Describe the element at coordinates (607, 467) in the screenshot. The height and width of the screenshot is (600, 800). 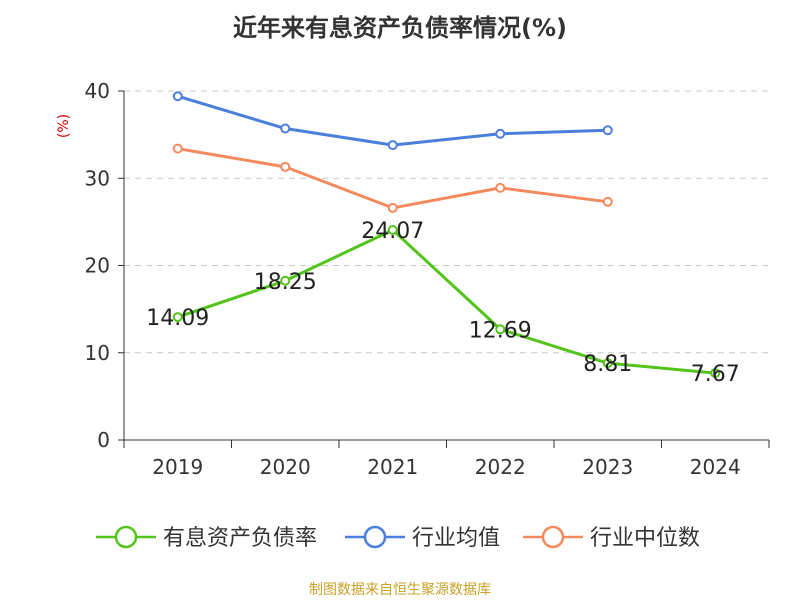
I see `x-tick-label: 2023` at that location.